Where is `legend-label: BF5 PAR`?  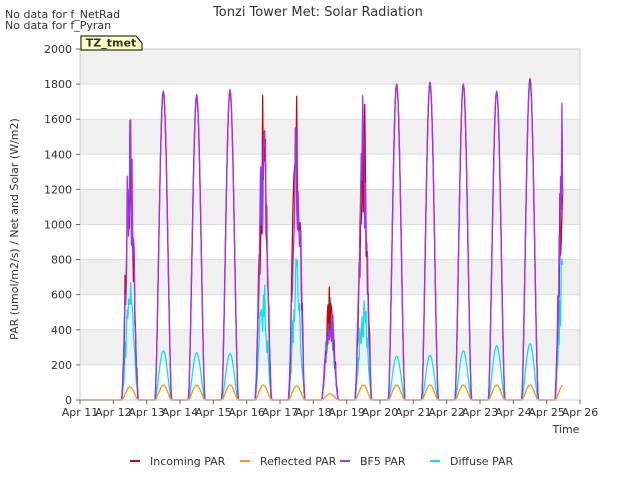
legend-label: BF5 PAR is located at coordinates (383, 461).